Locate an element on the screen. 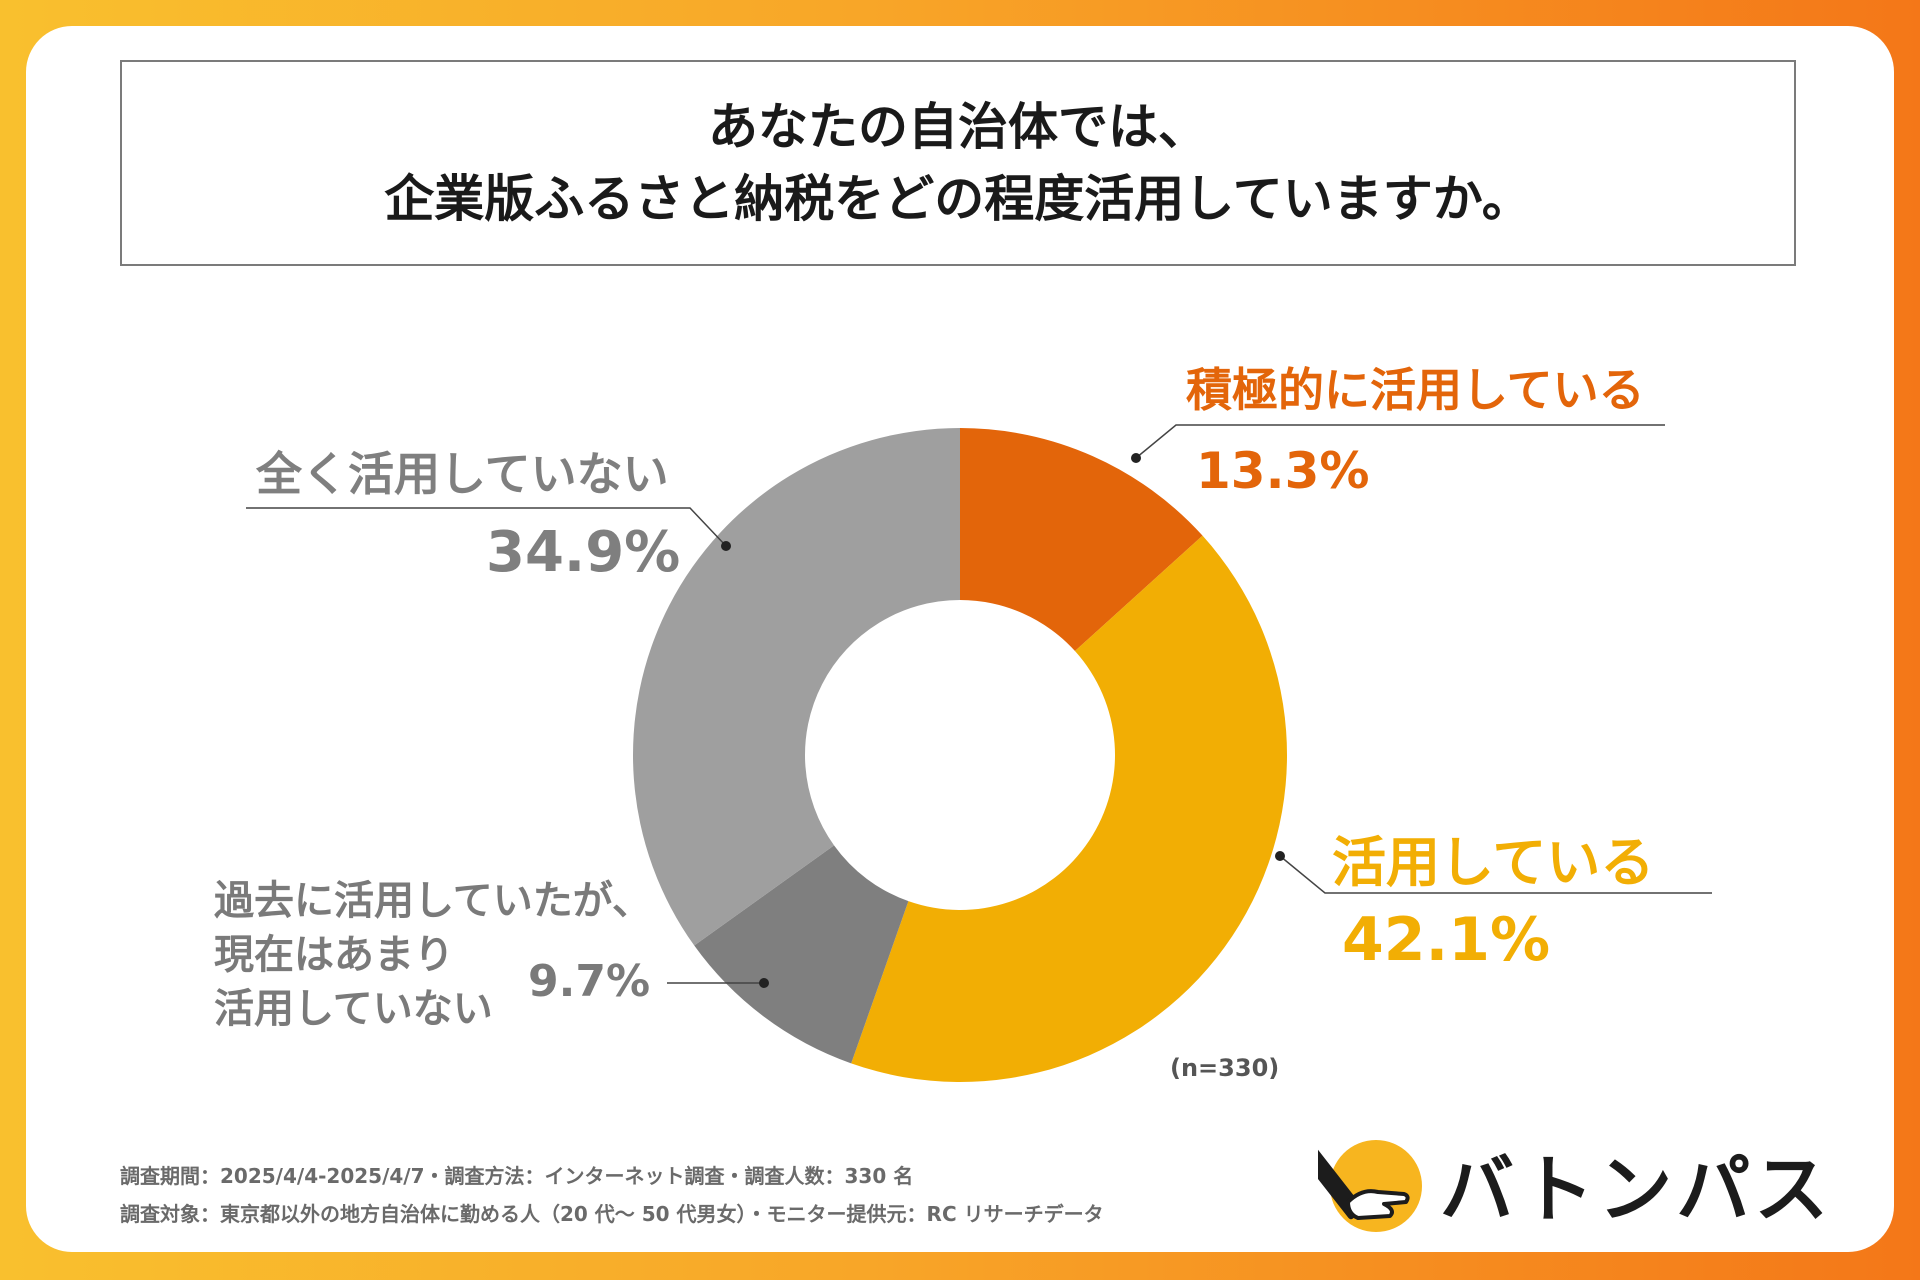  label-active-name: 積極的に活用している is located at coordinates (1415, 390).